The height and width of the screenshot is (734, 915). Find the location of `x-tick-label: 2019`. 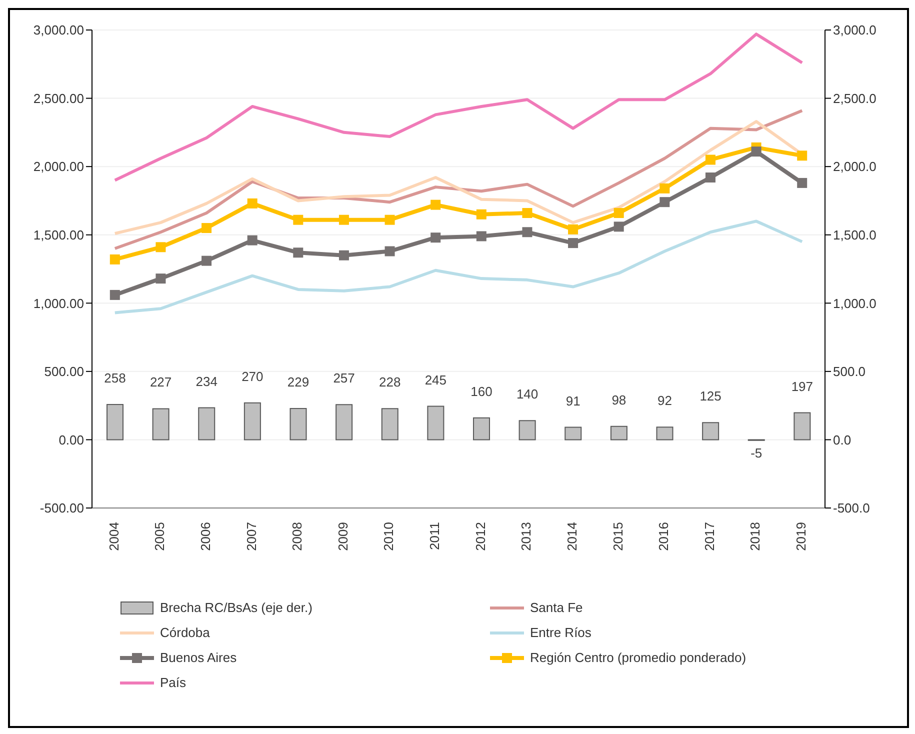

x-tick-label: 2019 is located at coordinates (801, 536).